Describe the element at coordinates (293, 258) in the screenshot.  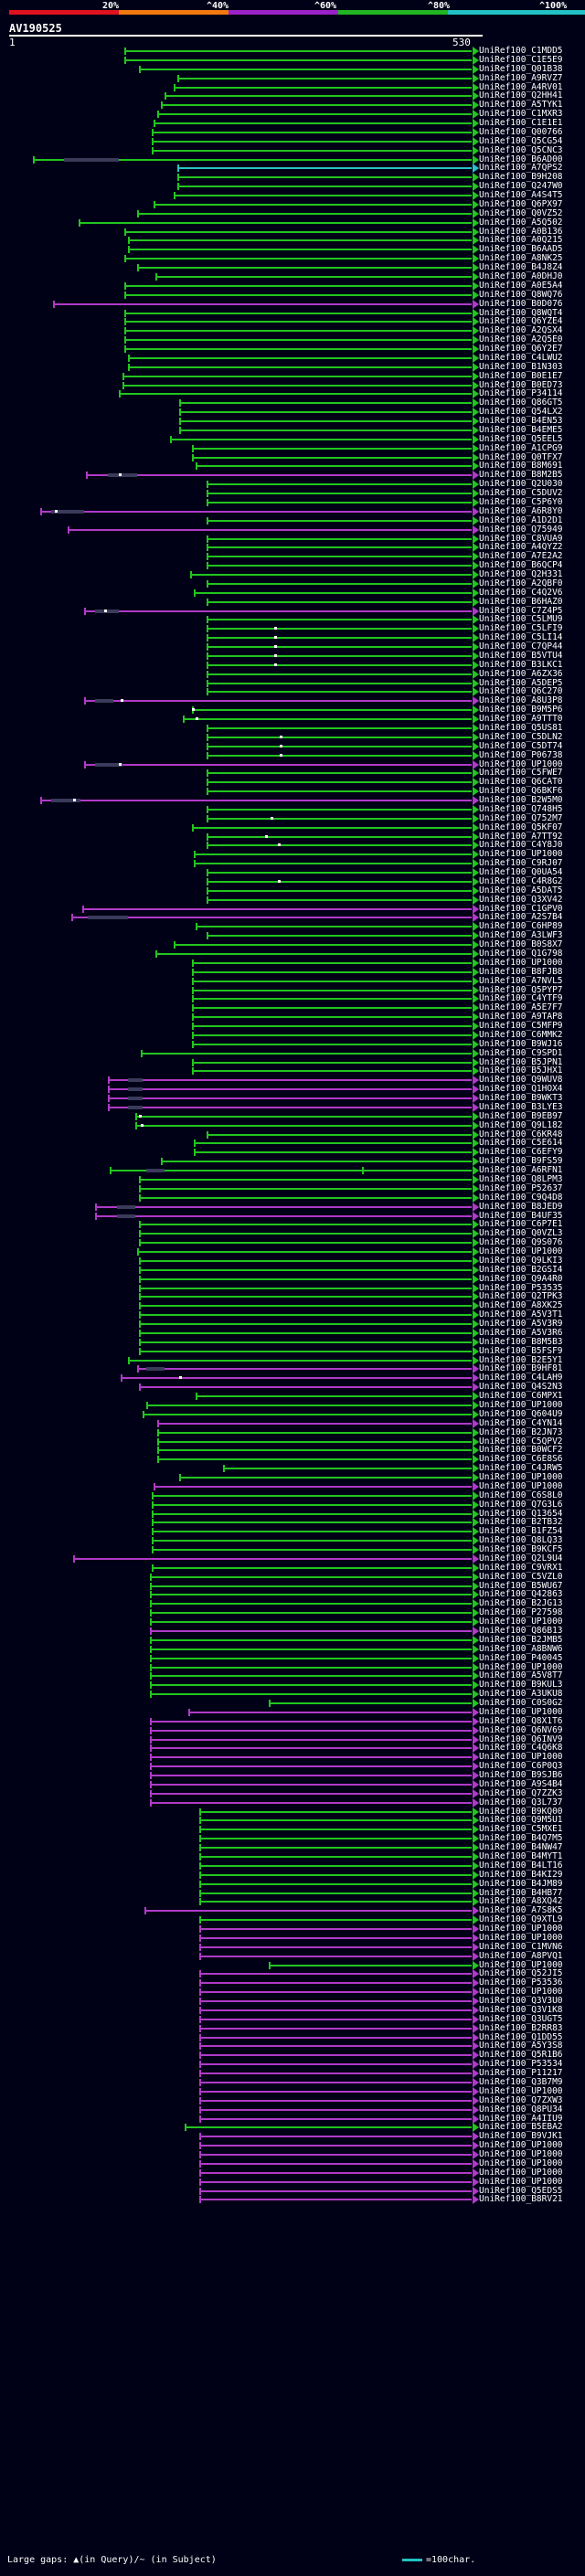
I see `alignment-row: UniRef100_A8NK25` at that location.